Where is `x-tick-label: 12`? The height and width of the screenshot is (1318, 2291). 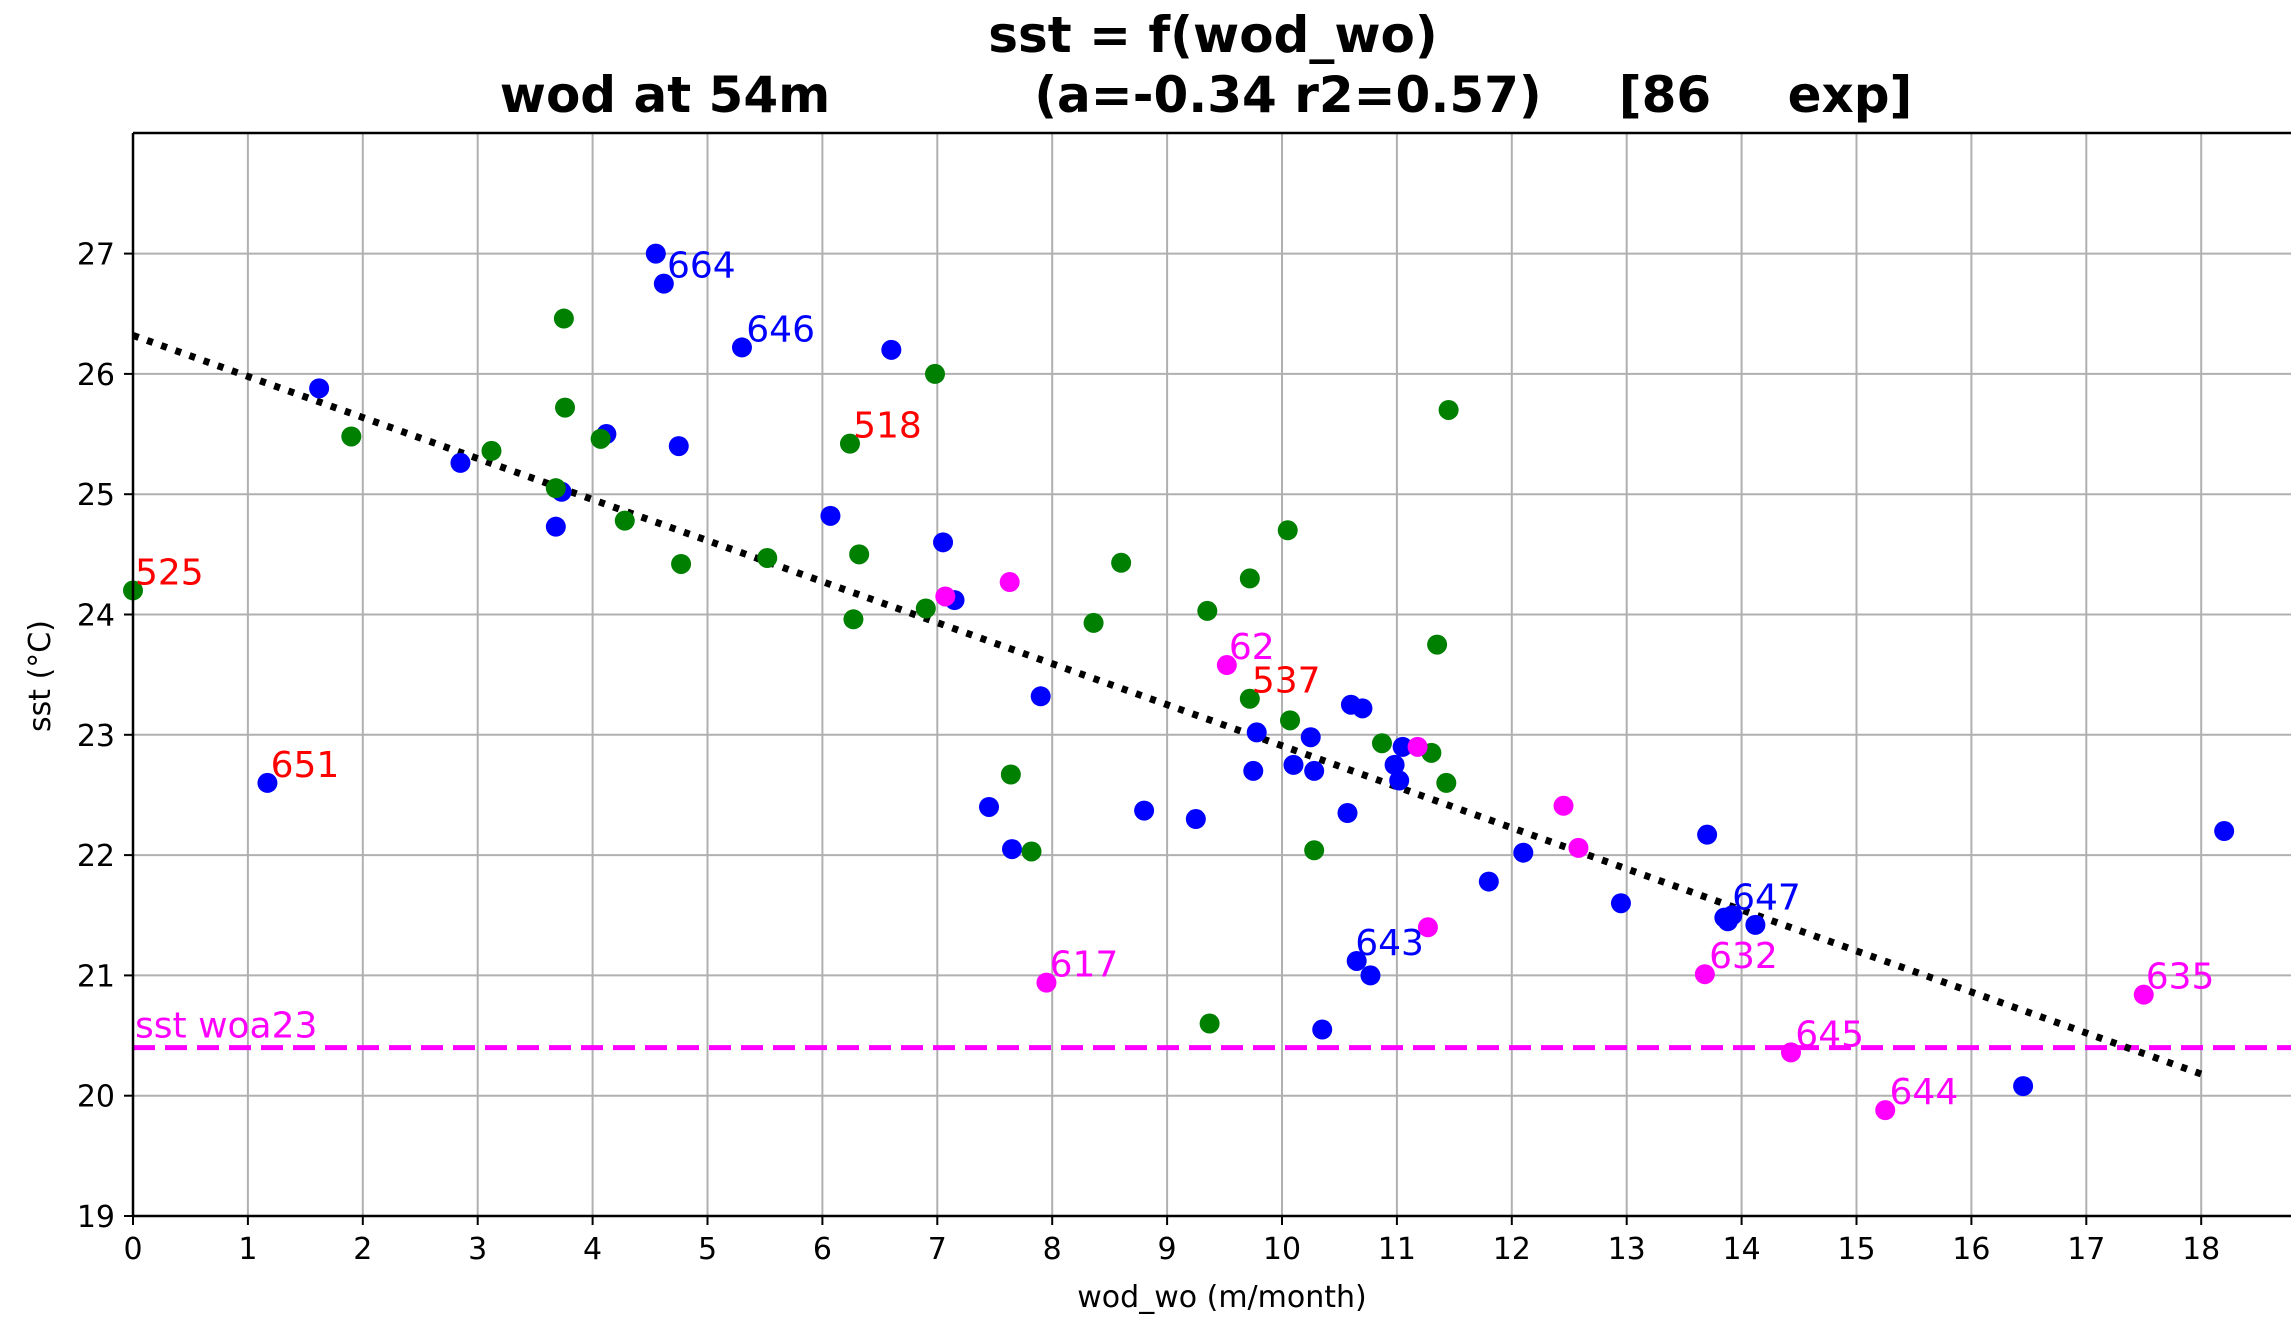 x-tick-label: 12 is located at coordinates (1512, 1249).